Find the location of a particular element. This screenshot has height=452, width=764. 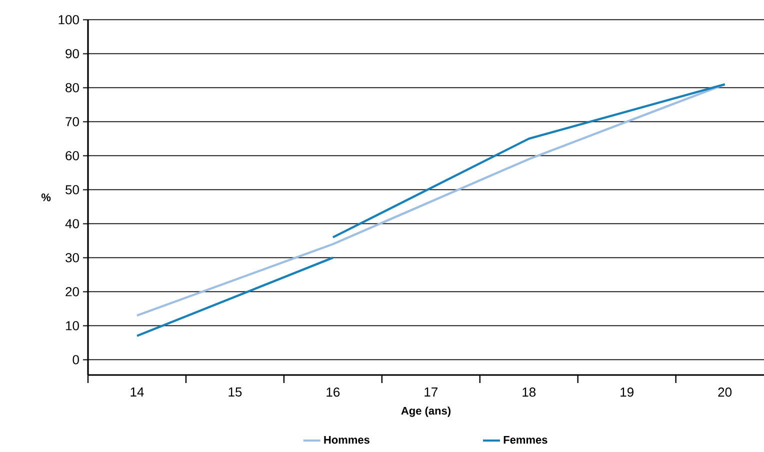

y-tick-label: 90 is located at coordinates (72, 53).